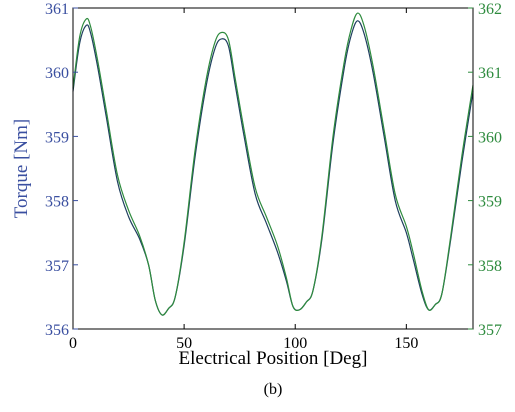 Image resolution: width=515 pixels, height=412 pixels. Describe the element at coordinates (57, 330) in the screenshot. I see `y-left-tick-label: 356` at that location.